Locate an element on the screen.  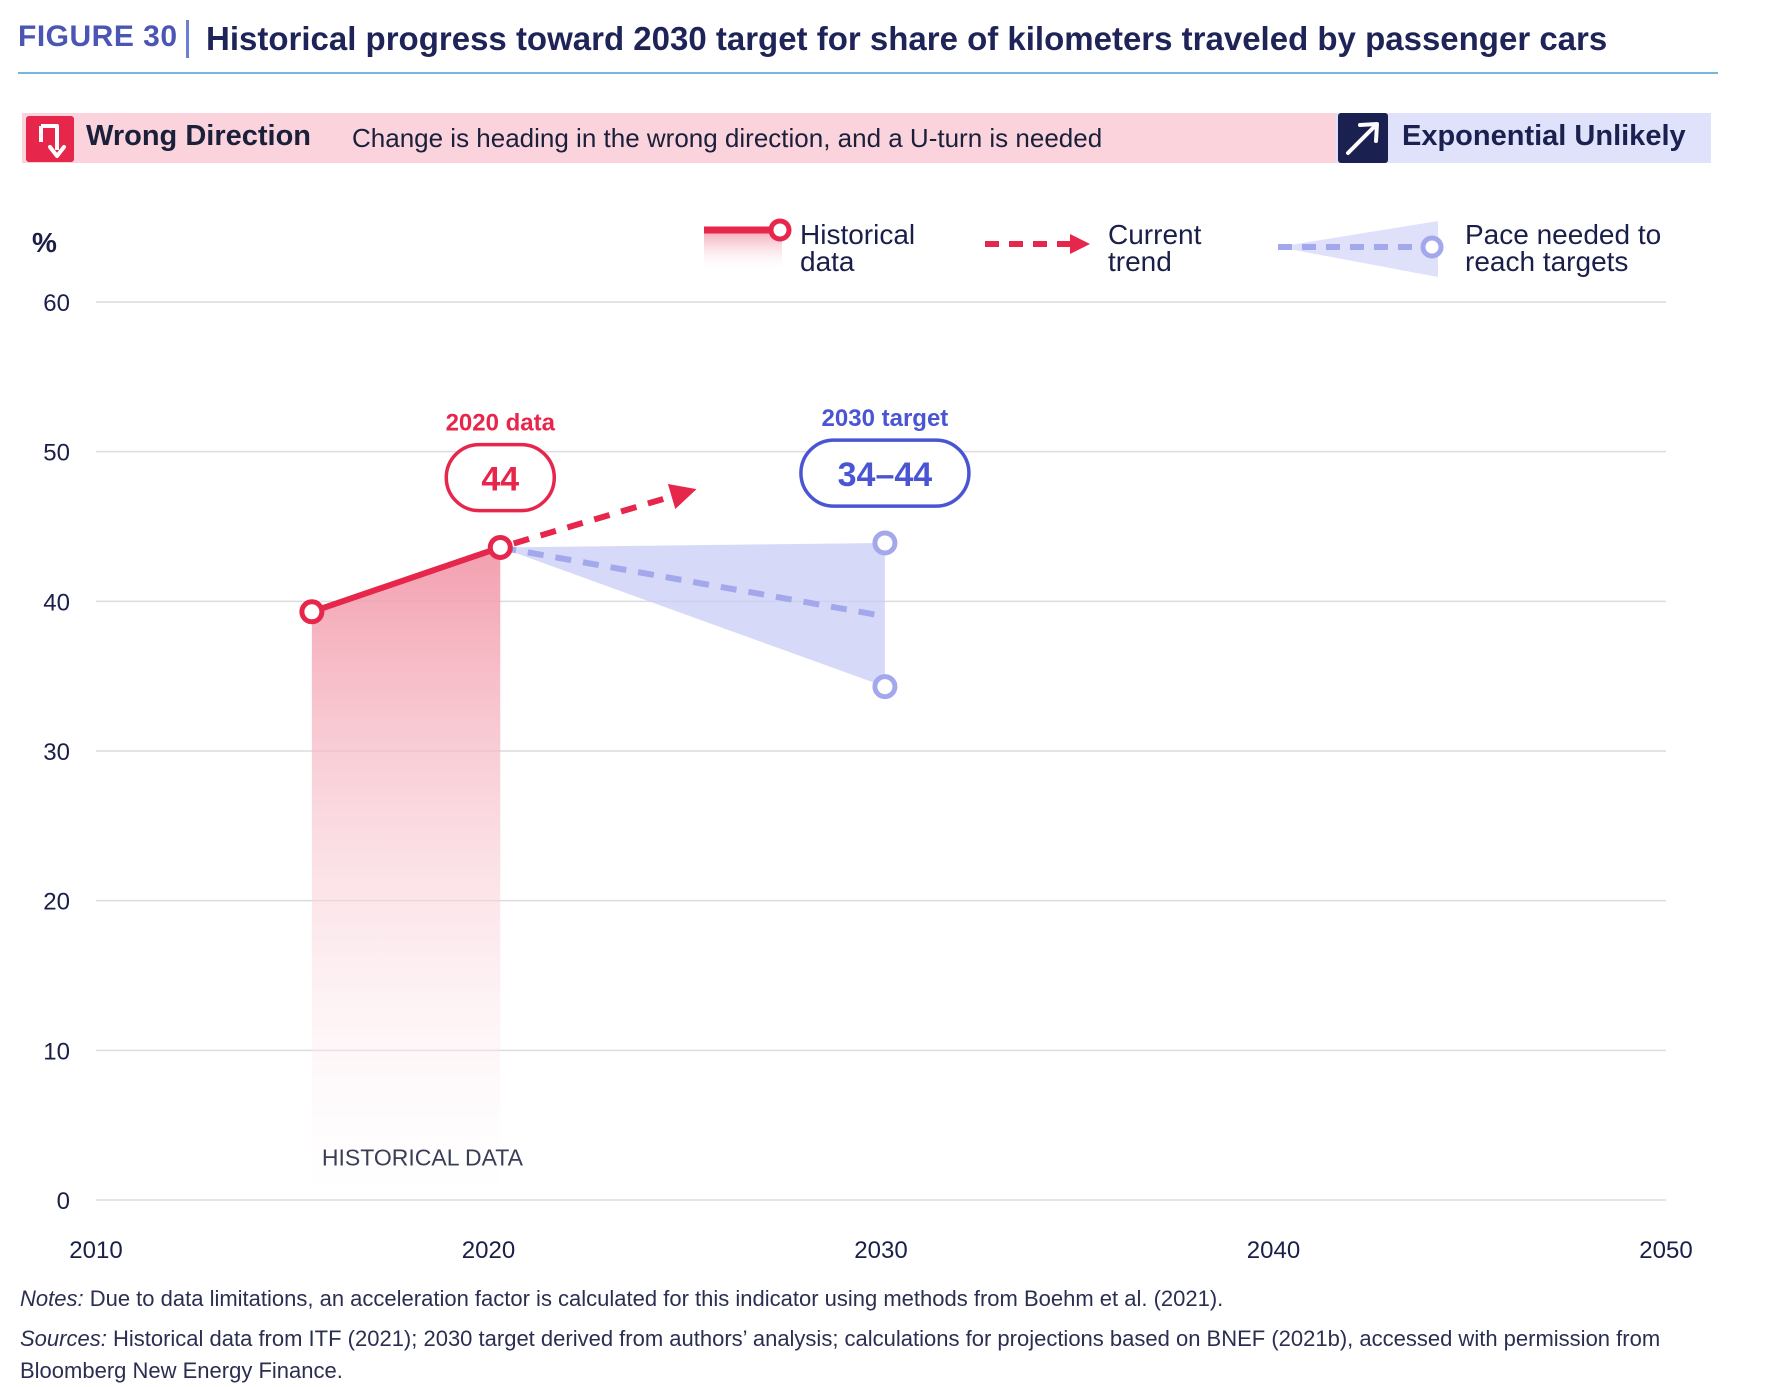
sources-prefix: Sources: is located at coordinates (63, 1338).